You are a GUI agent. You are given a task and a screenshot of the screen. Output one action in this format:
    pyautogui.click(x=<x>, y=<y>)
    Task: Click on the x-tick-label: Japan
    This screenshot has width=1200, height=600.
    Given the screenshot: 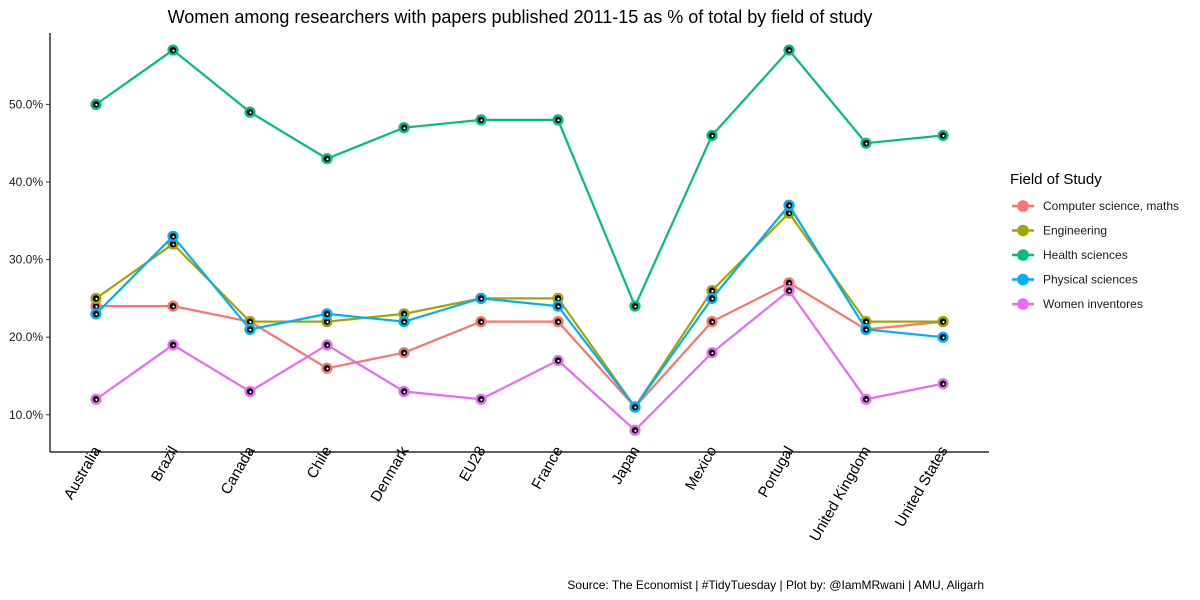 What is the action you would take?
    pyautogui.click(x=625, y=466)
    